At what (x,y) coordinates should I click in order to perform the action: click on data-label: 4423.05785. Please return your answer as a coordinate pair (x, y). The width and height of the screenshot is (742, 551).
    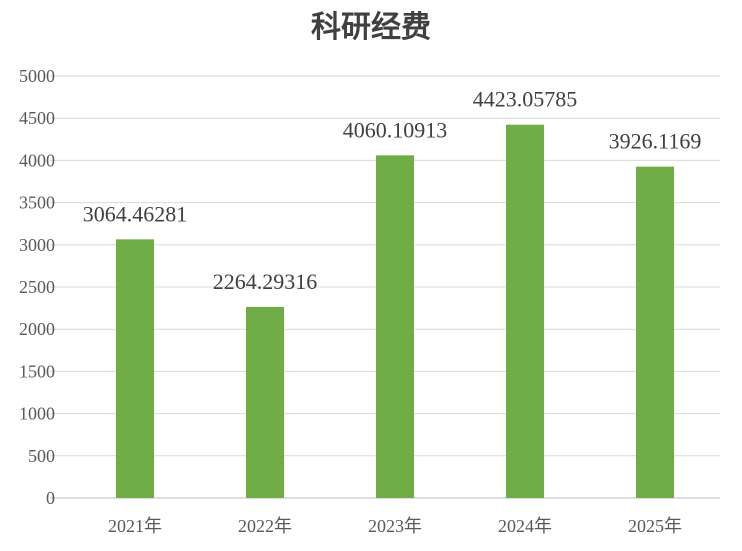
    Looking at the image, I should click on (525, 99).